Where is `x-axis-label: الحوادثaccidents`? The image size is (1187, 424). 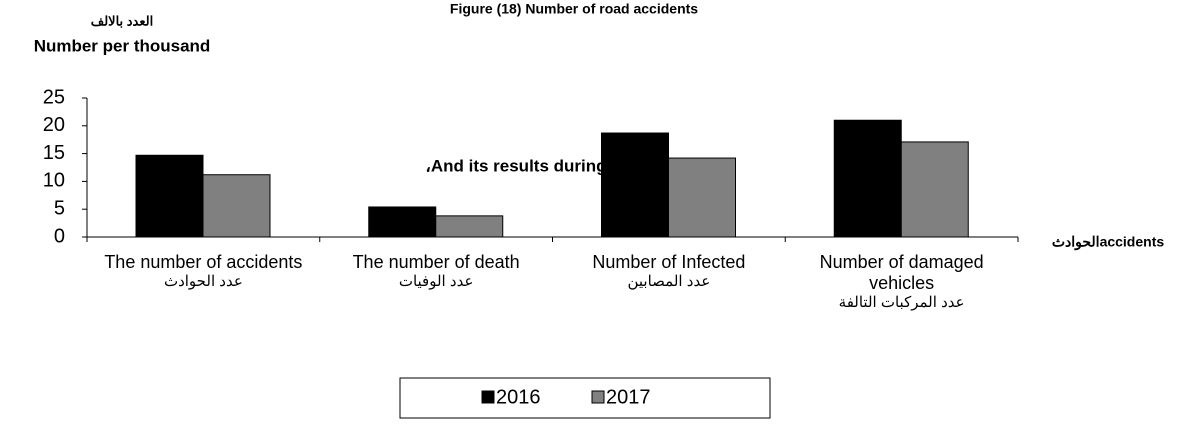 x-axis-label: الحوادثaccidents is located at coordinates (1108, 242).